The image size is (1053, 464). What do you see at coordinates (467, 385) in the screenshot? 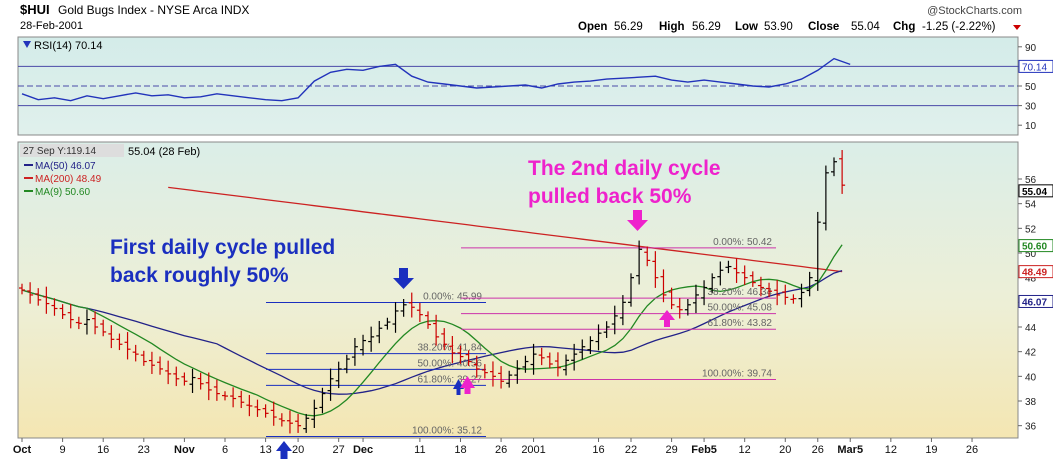
I see `pink-up-arrow-icon` at bounding box center [467, 385].